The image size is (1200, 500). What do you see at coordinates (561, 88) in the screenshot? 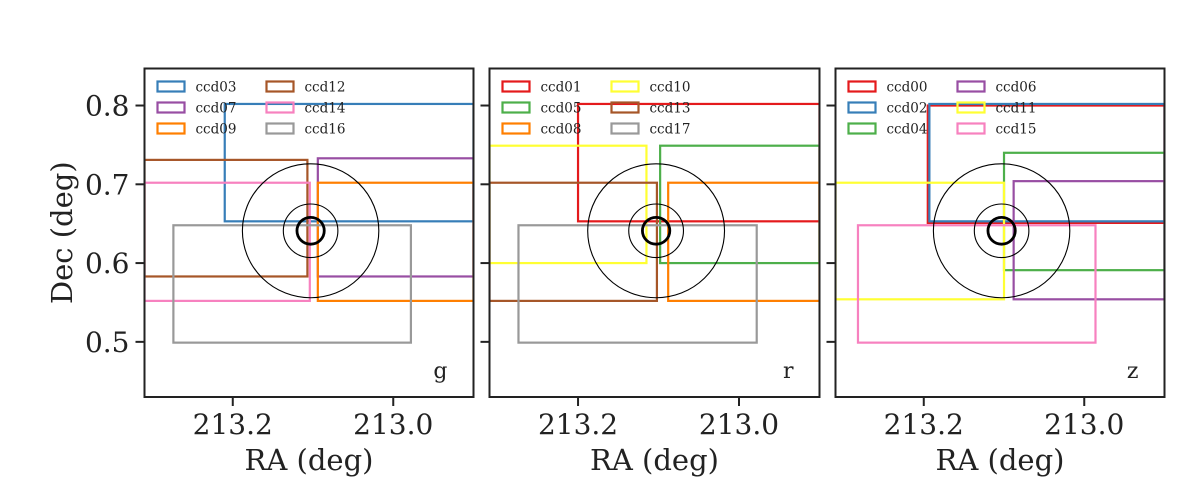
I see `legend-label-ccd01: ccd01` at bounding box center [561, 88].